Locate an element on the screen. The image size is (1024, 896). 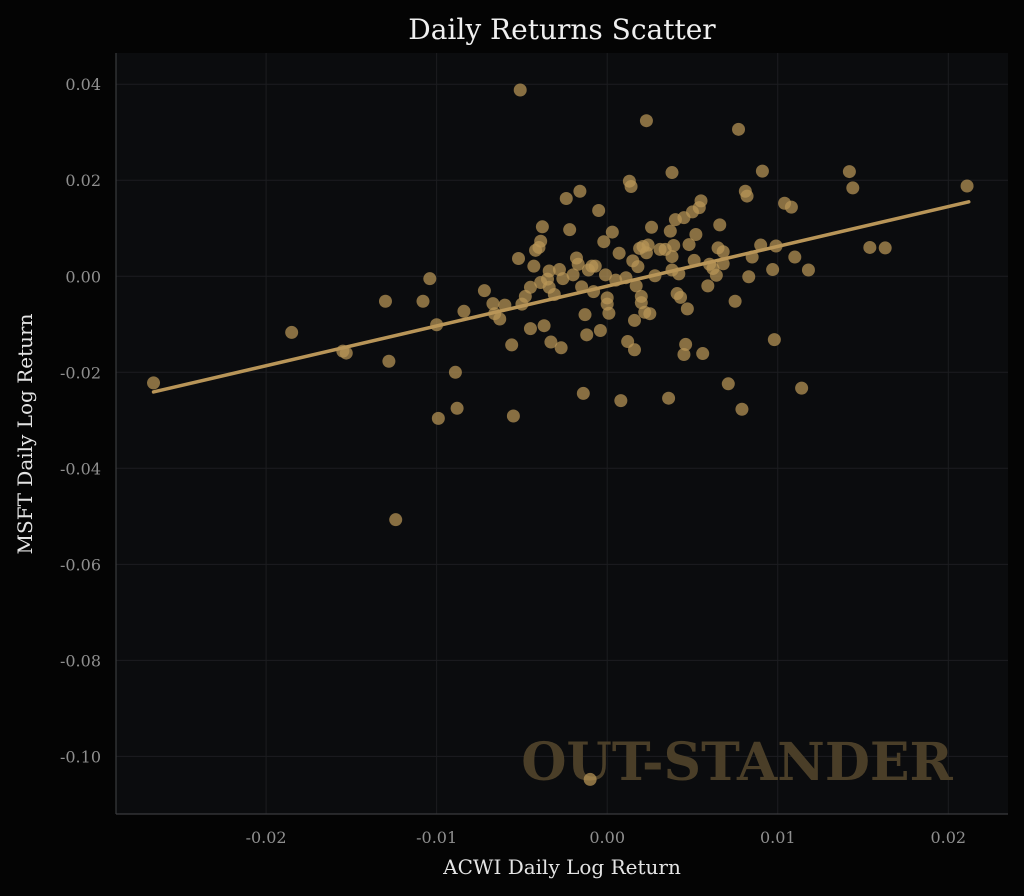
x-tick-label: 0.02 is located at coordinates (948, 837).